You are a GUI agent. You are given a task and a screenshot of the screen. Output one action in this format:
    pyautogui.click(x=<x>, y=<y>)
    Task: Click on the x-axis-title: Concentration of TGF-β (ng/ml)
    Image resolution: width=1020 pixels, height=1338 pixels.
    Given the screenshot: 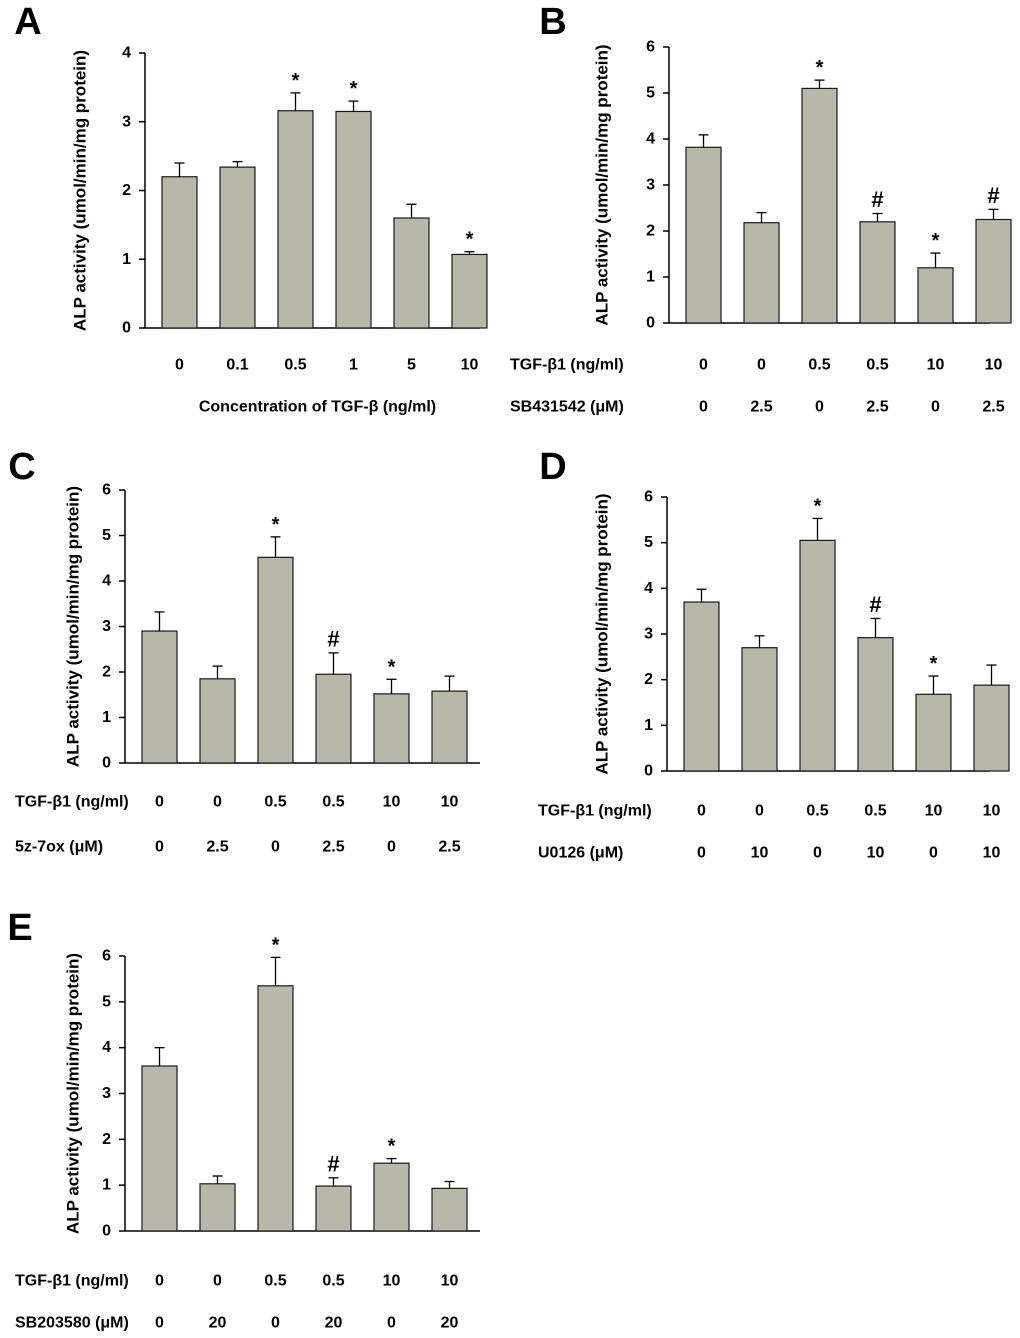 What is the action you would take?
    pyautogui.click(x=317, y=407)
    